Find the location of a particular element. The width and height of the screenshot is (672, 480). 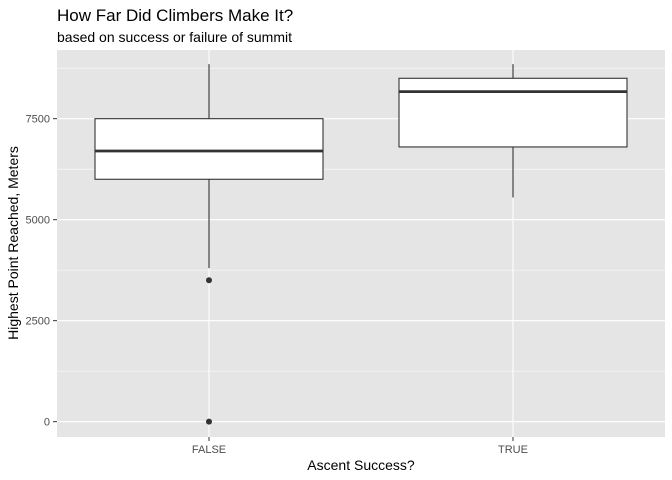

x-tick-label: FALSE is located at coordinates (209, 450).